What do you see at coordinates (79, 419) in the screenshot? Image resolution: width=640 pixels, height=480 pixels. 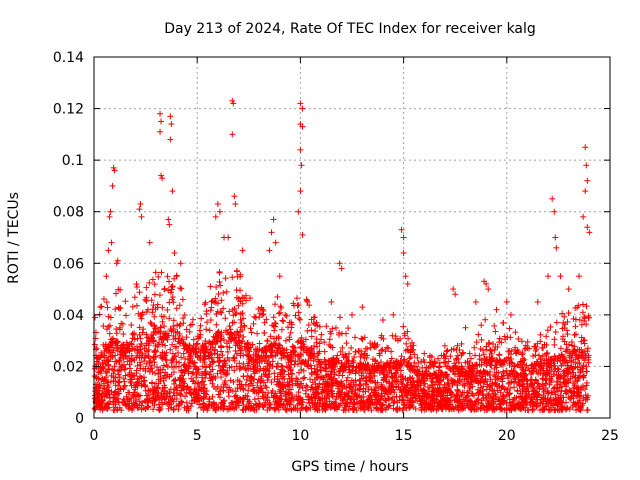 I see `y-tick-label: 0` at bounding box center [79, 419].